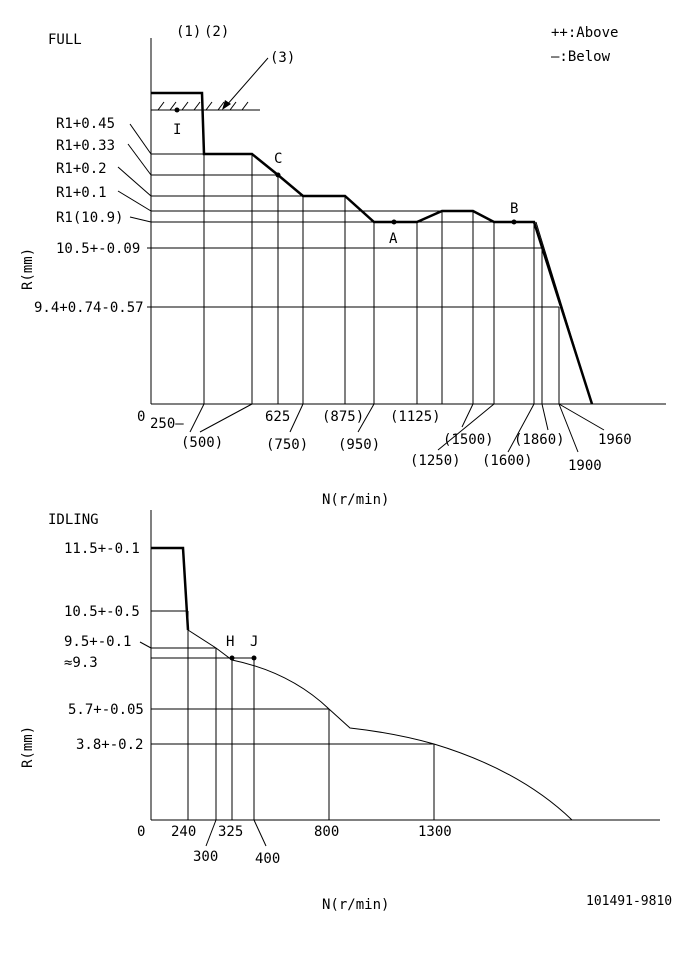 The height and width of the screenshot is (958, 685). Describe the element at coordinates (468, 440) in the screenshot. I see `x-label: (1500)` at that location.